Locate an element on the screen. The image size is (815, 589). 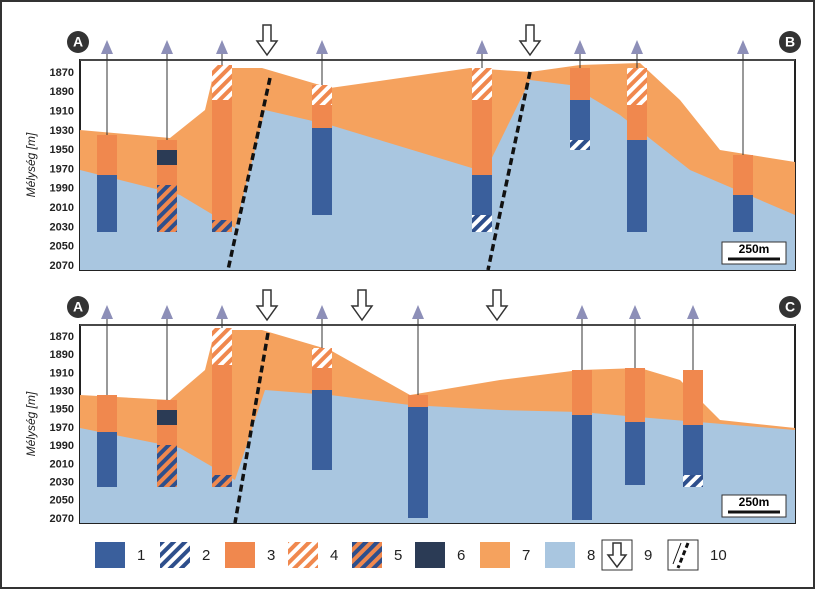
legend-fault-thin is located at coordinates (677, 553).